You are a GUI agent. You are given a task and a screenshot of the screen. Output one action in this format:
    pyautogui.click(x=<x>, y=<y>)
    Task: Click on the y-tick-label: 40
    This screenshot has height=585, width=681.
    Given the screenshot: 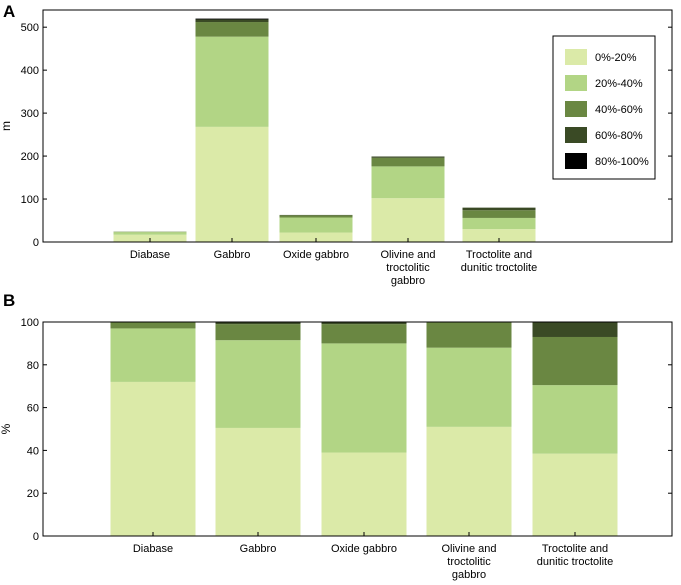 What is the action you would take?
    pyautogui.click(x=33, y=451)
    